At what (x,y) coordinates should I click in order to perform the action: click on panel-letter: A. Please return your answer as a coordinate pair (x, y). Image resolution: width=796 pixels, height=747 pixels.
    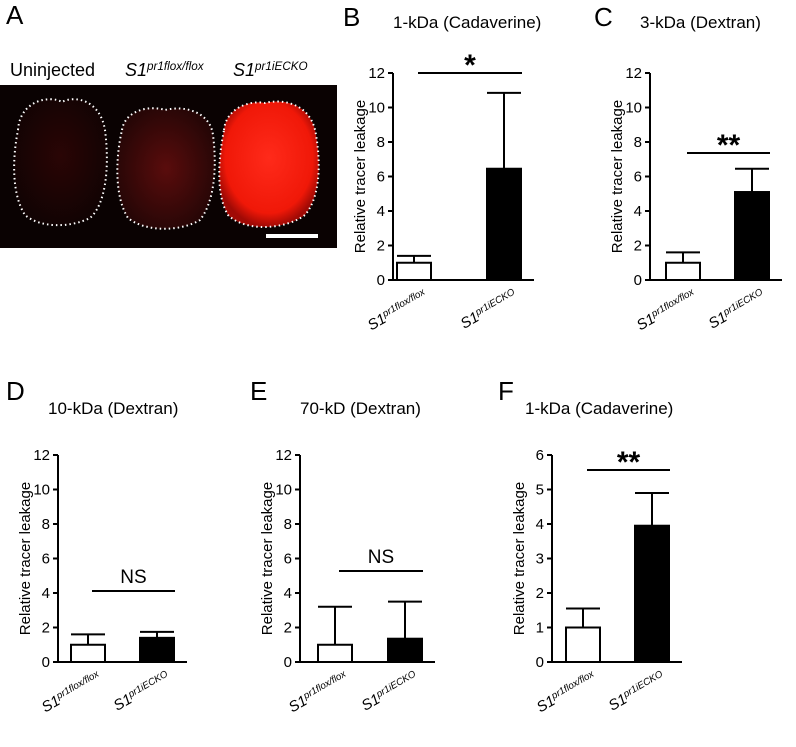
    Looking at the image, I should click on (15, 15).